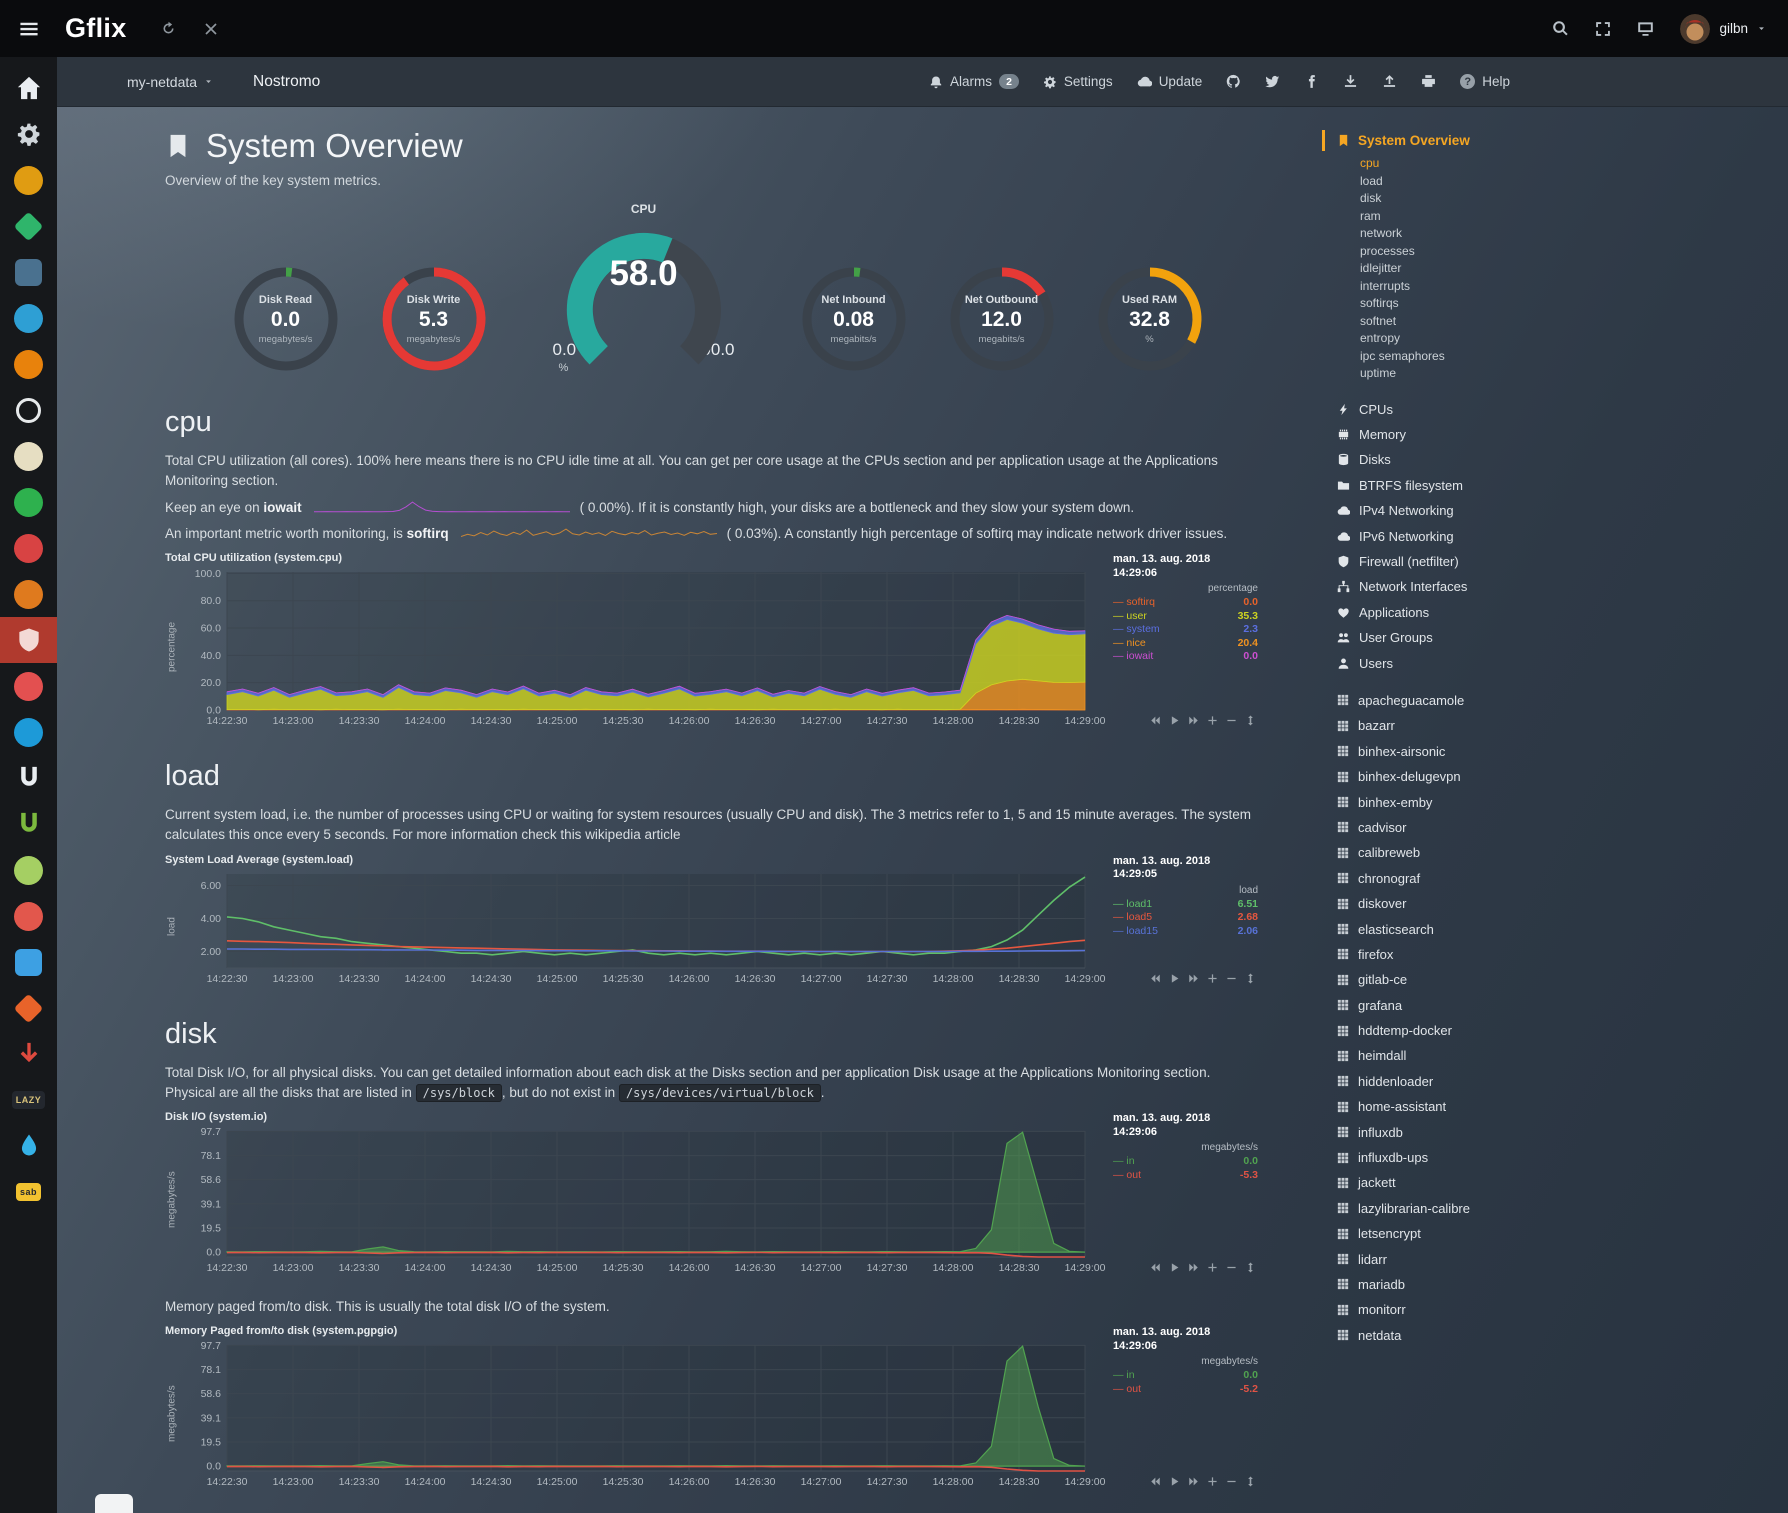 Image resolution: width=1788 pixels, height=1513 pixels. What do you see at coordinates (1459, 459) in the screenshot?
I see `menu-disks: Disks` at bounding box center [1459, 459].